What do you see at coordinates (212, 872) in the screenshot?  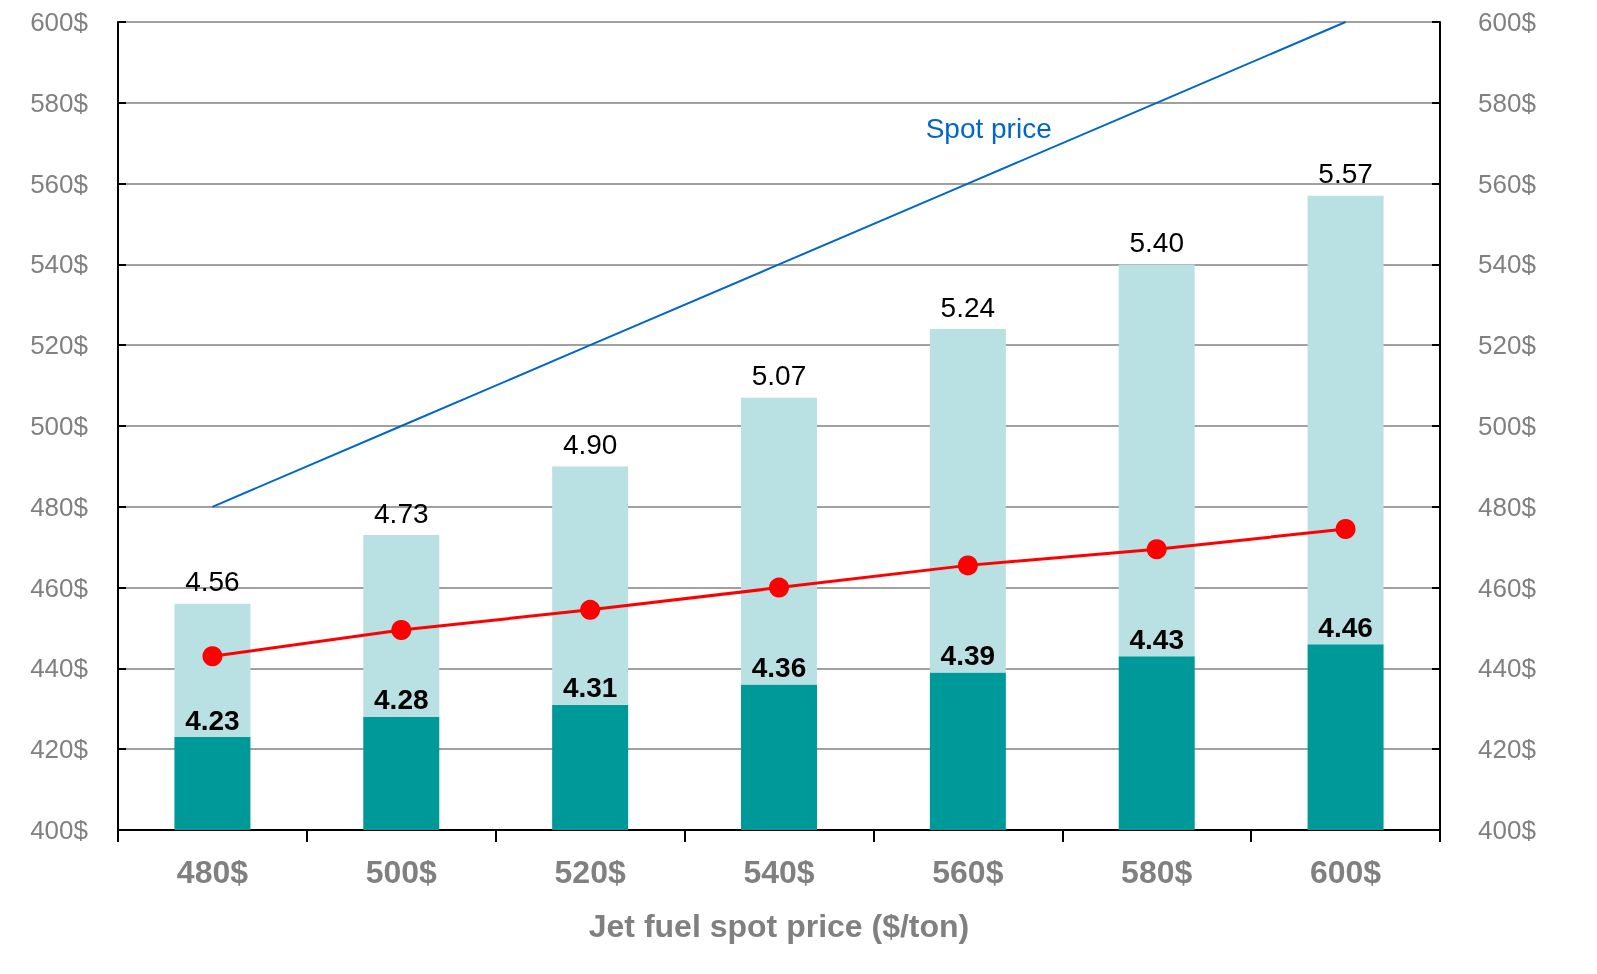 I see `x-tick-label: 480$` at bounding box center [212, 872].